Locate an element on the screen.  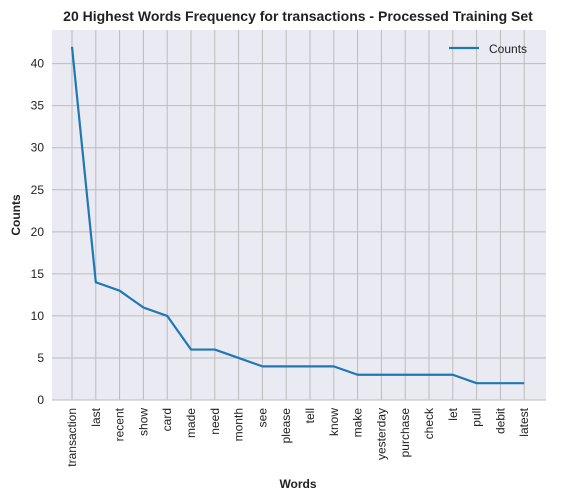
x-tick-label: tell is located at coordinates (310, 415).